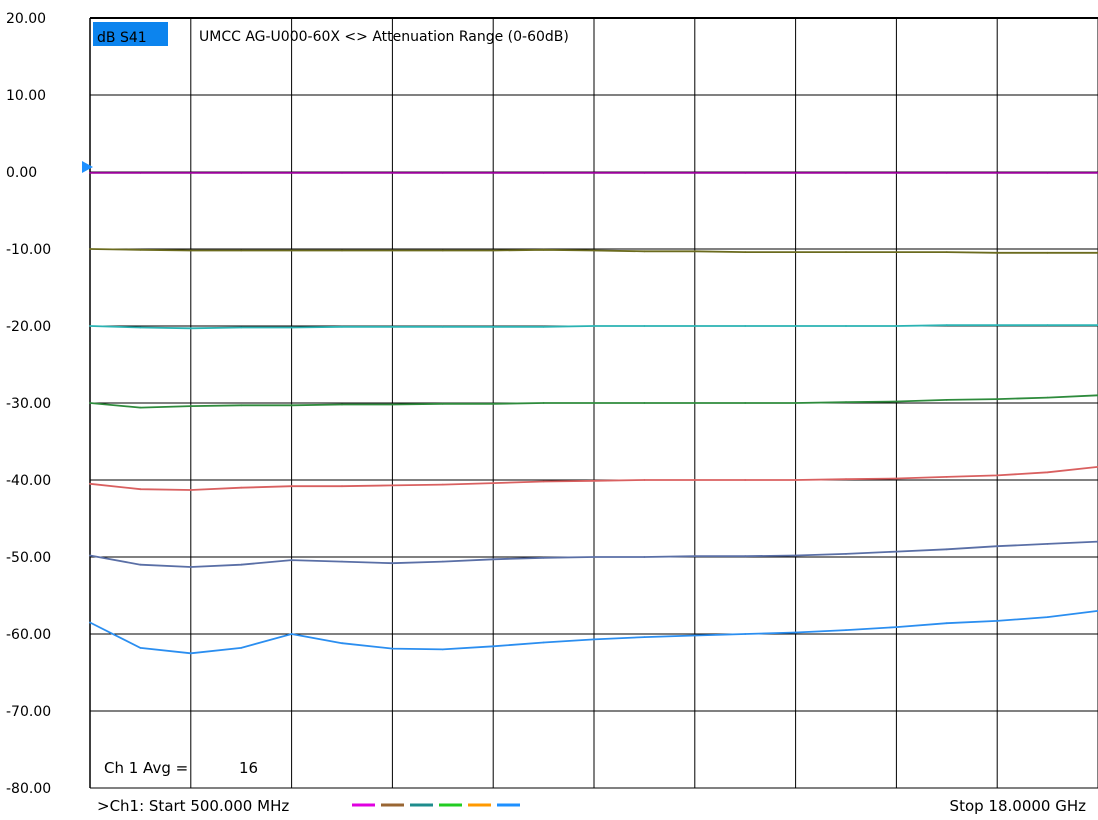 This screenshot has width=1098, height=820. I want to click on y-tick-label: -80.00, so click(28, 789).